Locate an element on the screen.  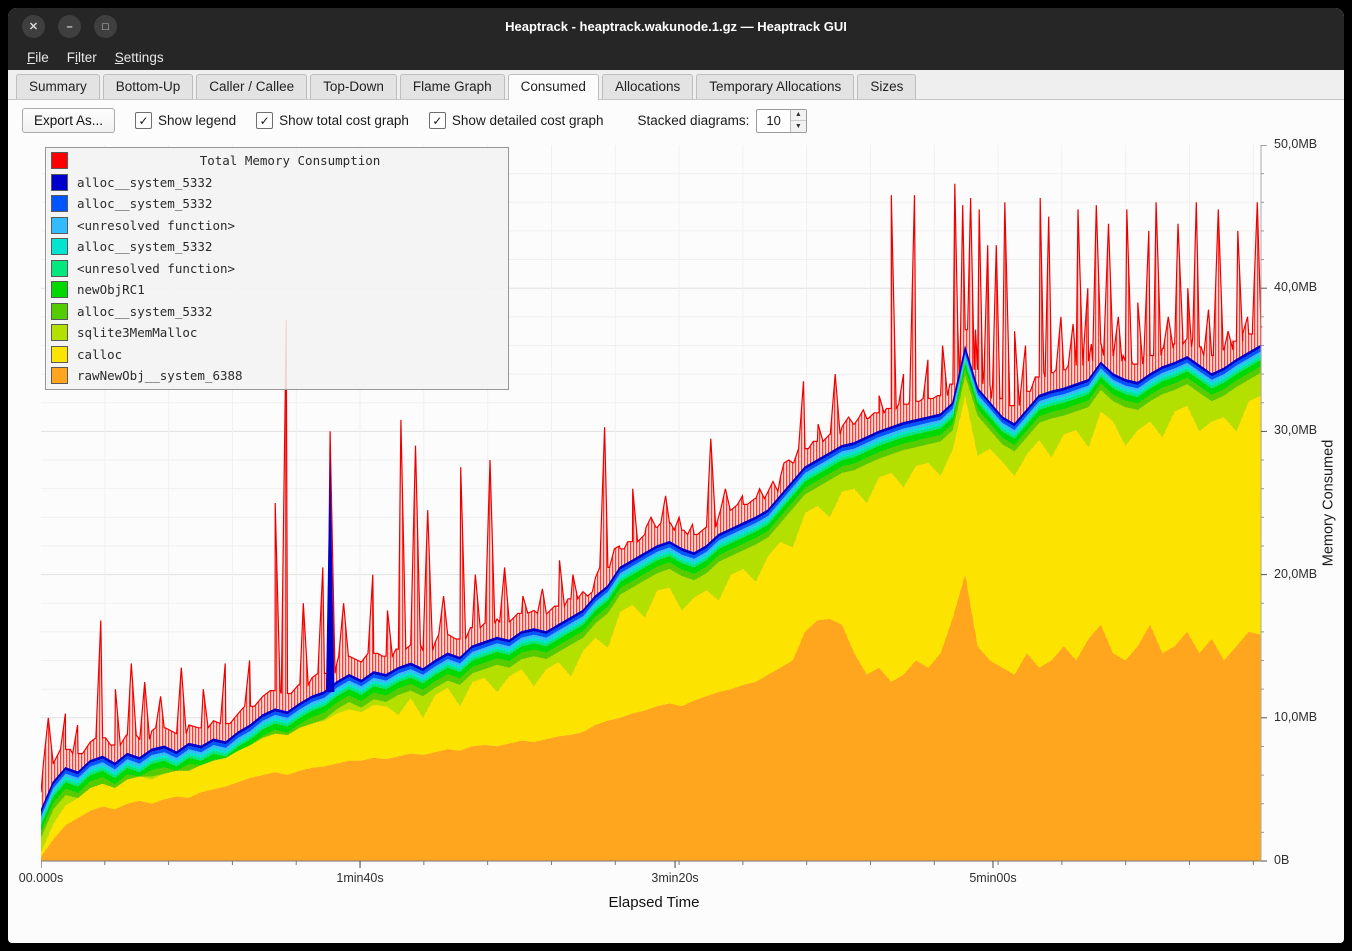
close-button: ✕ is located at coordinates (33, 26).